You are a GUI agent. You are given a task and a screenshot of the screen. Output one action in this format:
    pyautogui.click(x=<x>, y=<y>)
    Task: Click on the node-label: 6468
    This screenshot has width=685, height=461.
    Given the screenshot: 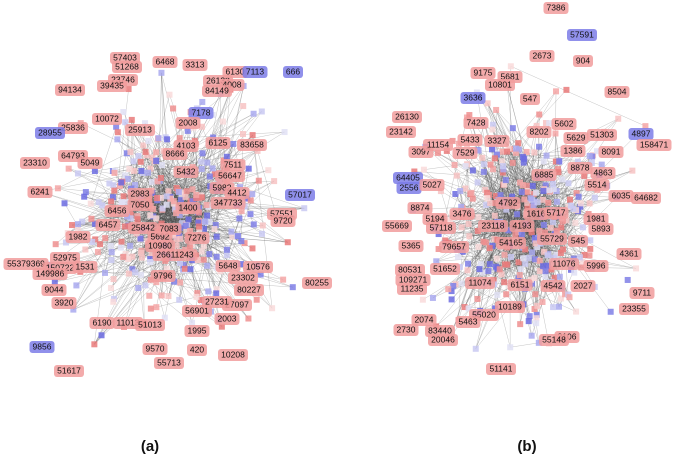 What is the action you would take?
    pyautogui.click(x=165, y=61)
    